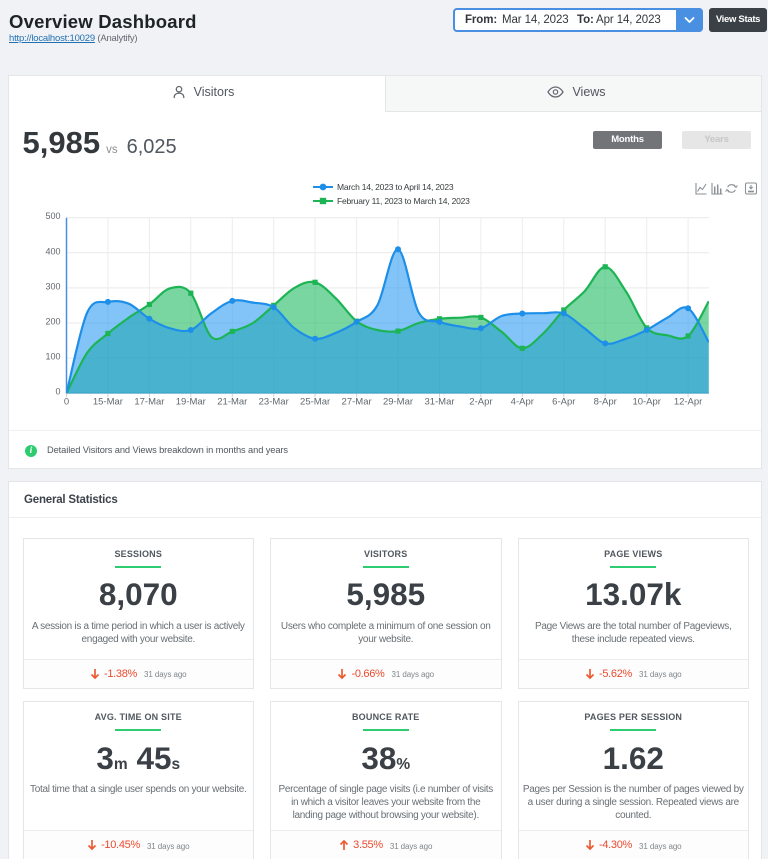 This screenshot has height=859, width=768. I want to click on svg-text: 2-Apr, so click(480, 402).